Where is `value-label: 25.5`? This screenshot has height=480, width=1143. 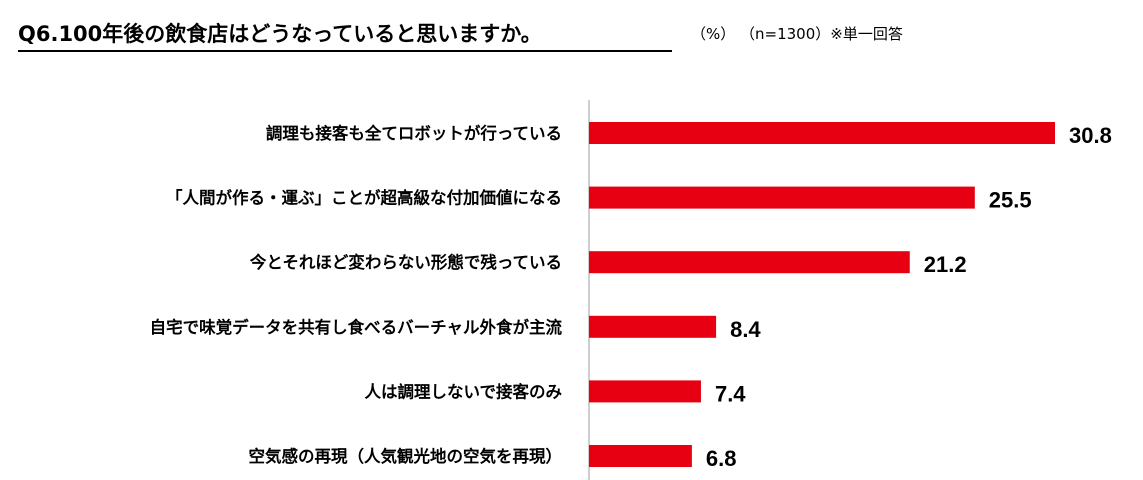 value-label: 25.5 is located at coordinates (1010, 200).